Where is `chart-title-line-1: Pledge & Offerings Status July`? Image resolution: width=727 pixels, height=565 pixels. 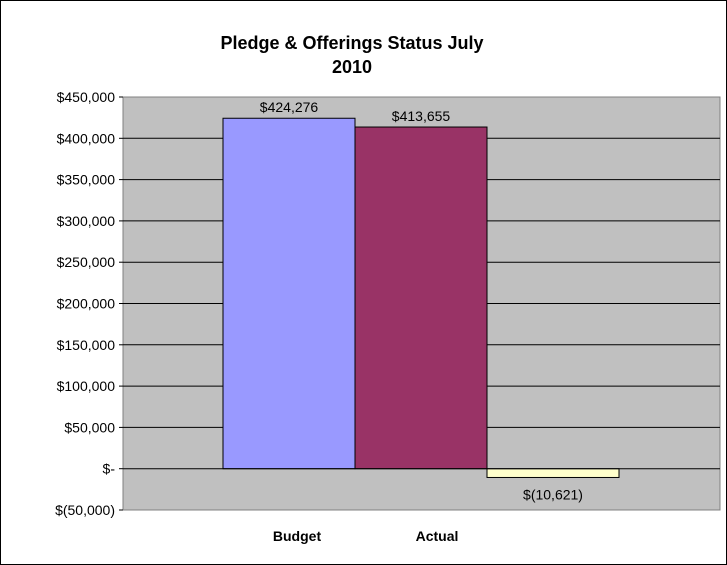 chart-title-line-1: Pledge & Offerings Status July is located at coordinates (351, 43).